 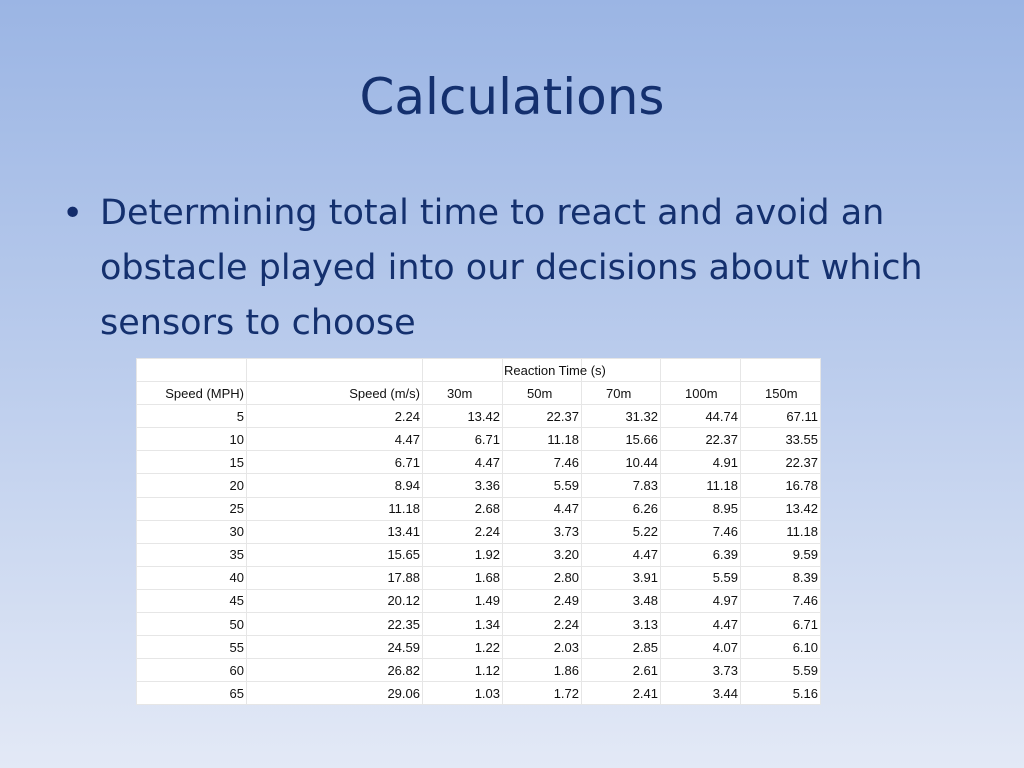 I want to click on table-row: 5 2.24 13.42 22.37 31.32 44.74 67.11, so click(x=478, y=416).